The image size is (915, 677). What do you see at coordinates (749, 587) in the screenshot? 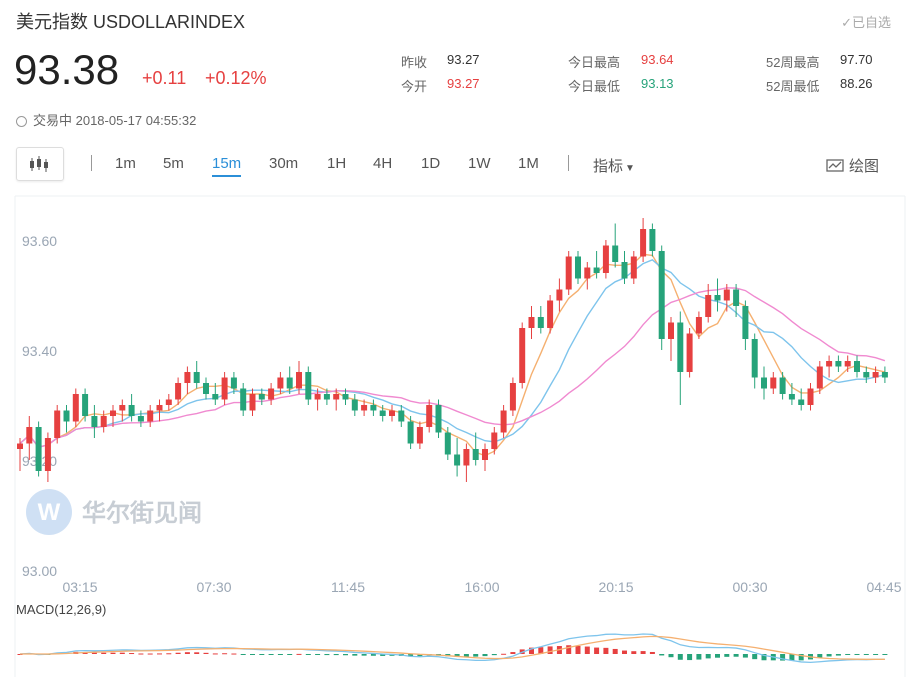
I see `x-tick-label: 00:30` at bounding box center [749, 587].